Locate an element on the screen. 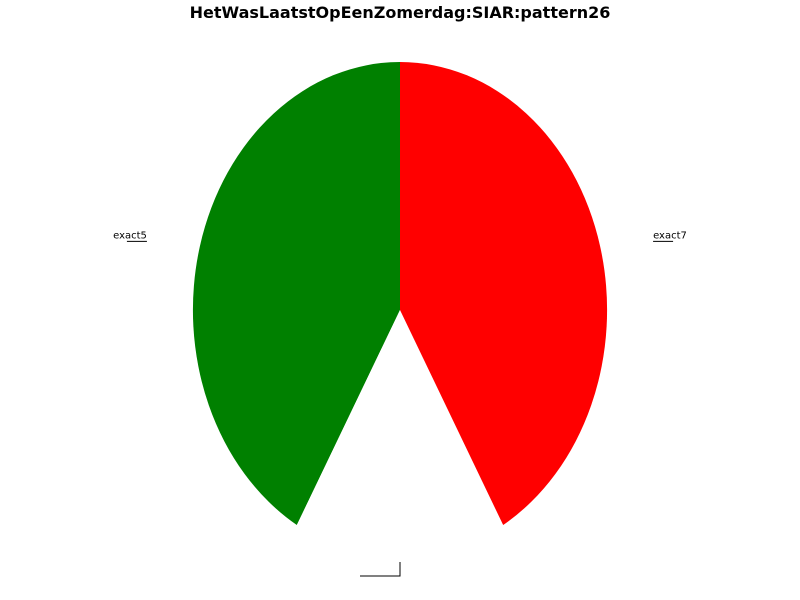 The image size is (800, 600). pie-slice-label: exact5 is located at coordinates (130, 235).